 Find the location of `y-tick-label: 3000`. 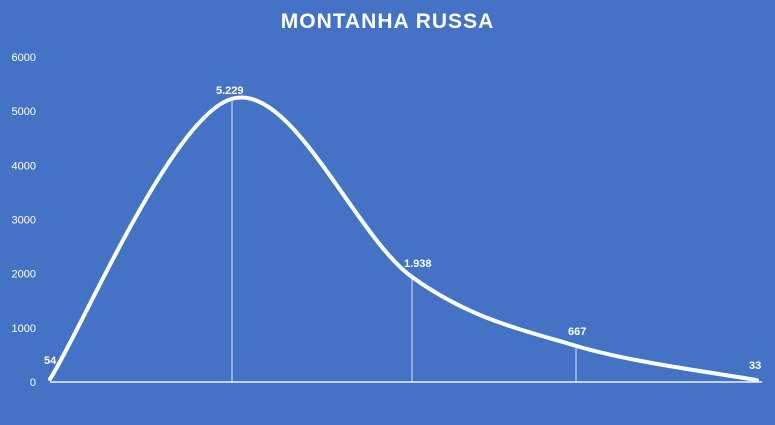

y-tick-label: 3000 is located at coordinates (24, 221).